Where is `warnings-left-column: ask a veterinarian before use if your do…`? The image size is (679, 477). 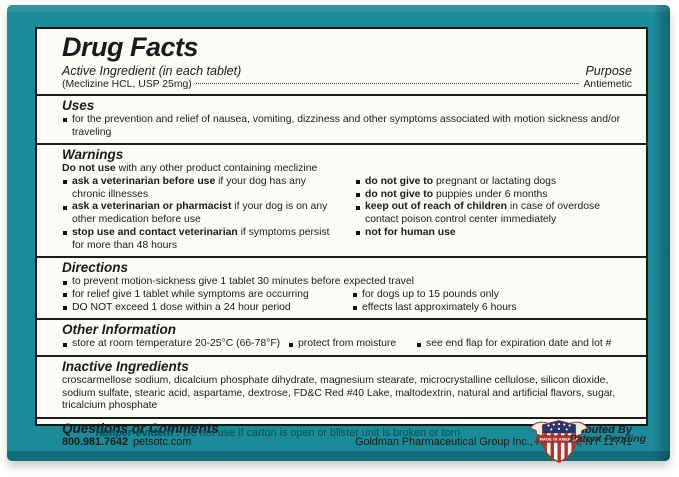 warnings-left-column: ask a veterinarian before use if your do… is located at coordinates (200, 214).